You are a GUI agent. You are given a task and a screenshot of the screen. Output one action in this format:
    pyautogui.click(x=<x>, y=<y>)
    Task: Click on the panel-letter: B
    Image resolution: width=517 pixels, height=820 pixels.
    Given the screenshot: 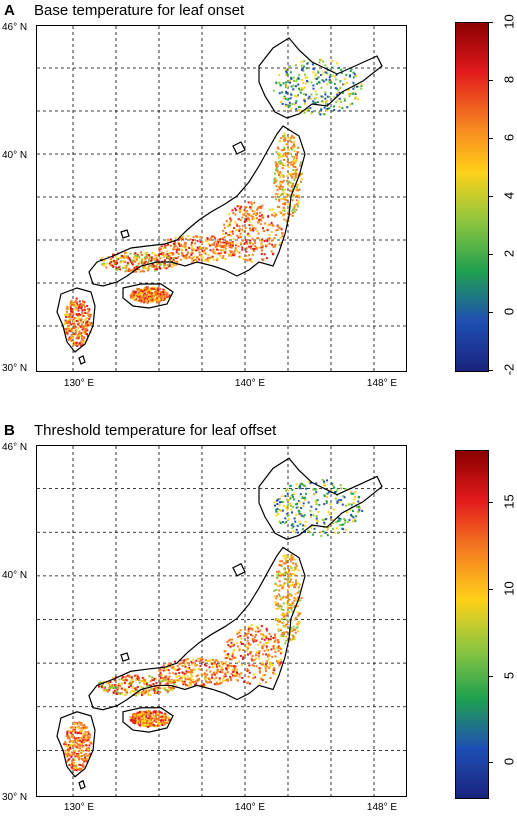 What is the action you would take?
    pyautogui.click(x=9, y=430)
    